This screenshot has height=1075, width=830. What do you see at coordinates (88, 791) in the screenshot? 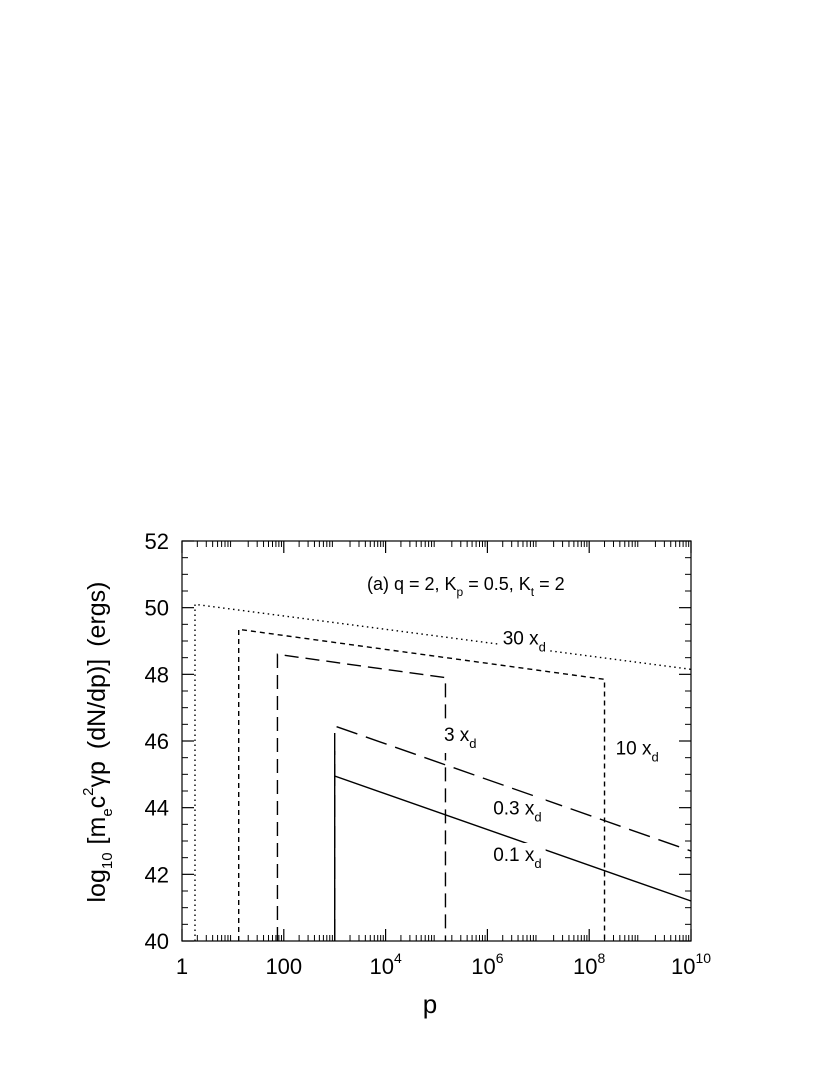
I see `y-label-c-sup: 2` at bounding box center [88, 791].